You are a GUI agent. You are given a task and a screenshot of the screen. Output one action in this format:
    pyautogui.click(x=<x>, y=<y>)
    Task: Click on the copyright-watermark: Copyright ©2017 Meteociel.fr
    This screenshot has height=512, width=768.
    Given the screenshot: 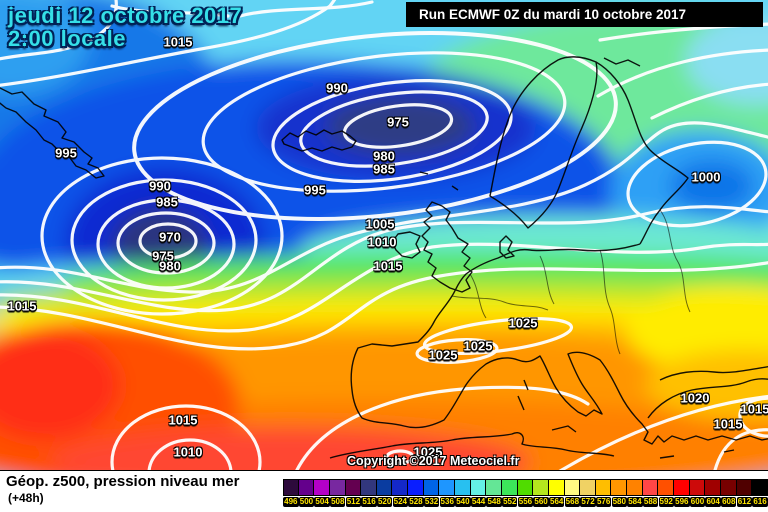 What is the action you would take?
    pyautogui.click(x=433, y=461)
    